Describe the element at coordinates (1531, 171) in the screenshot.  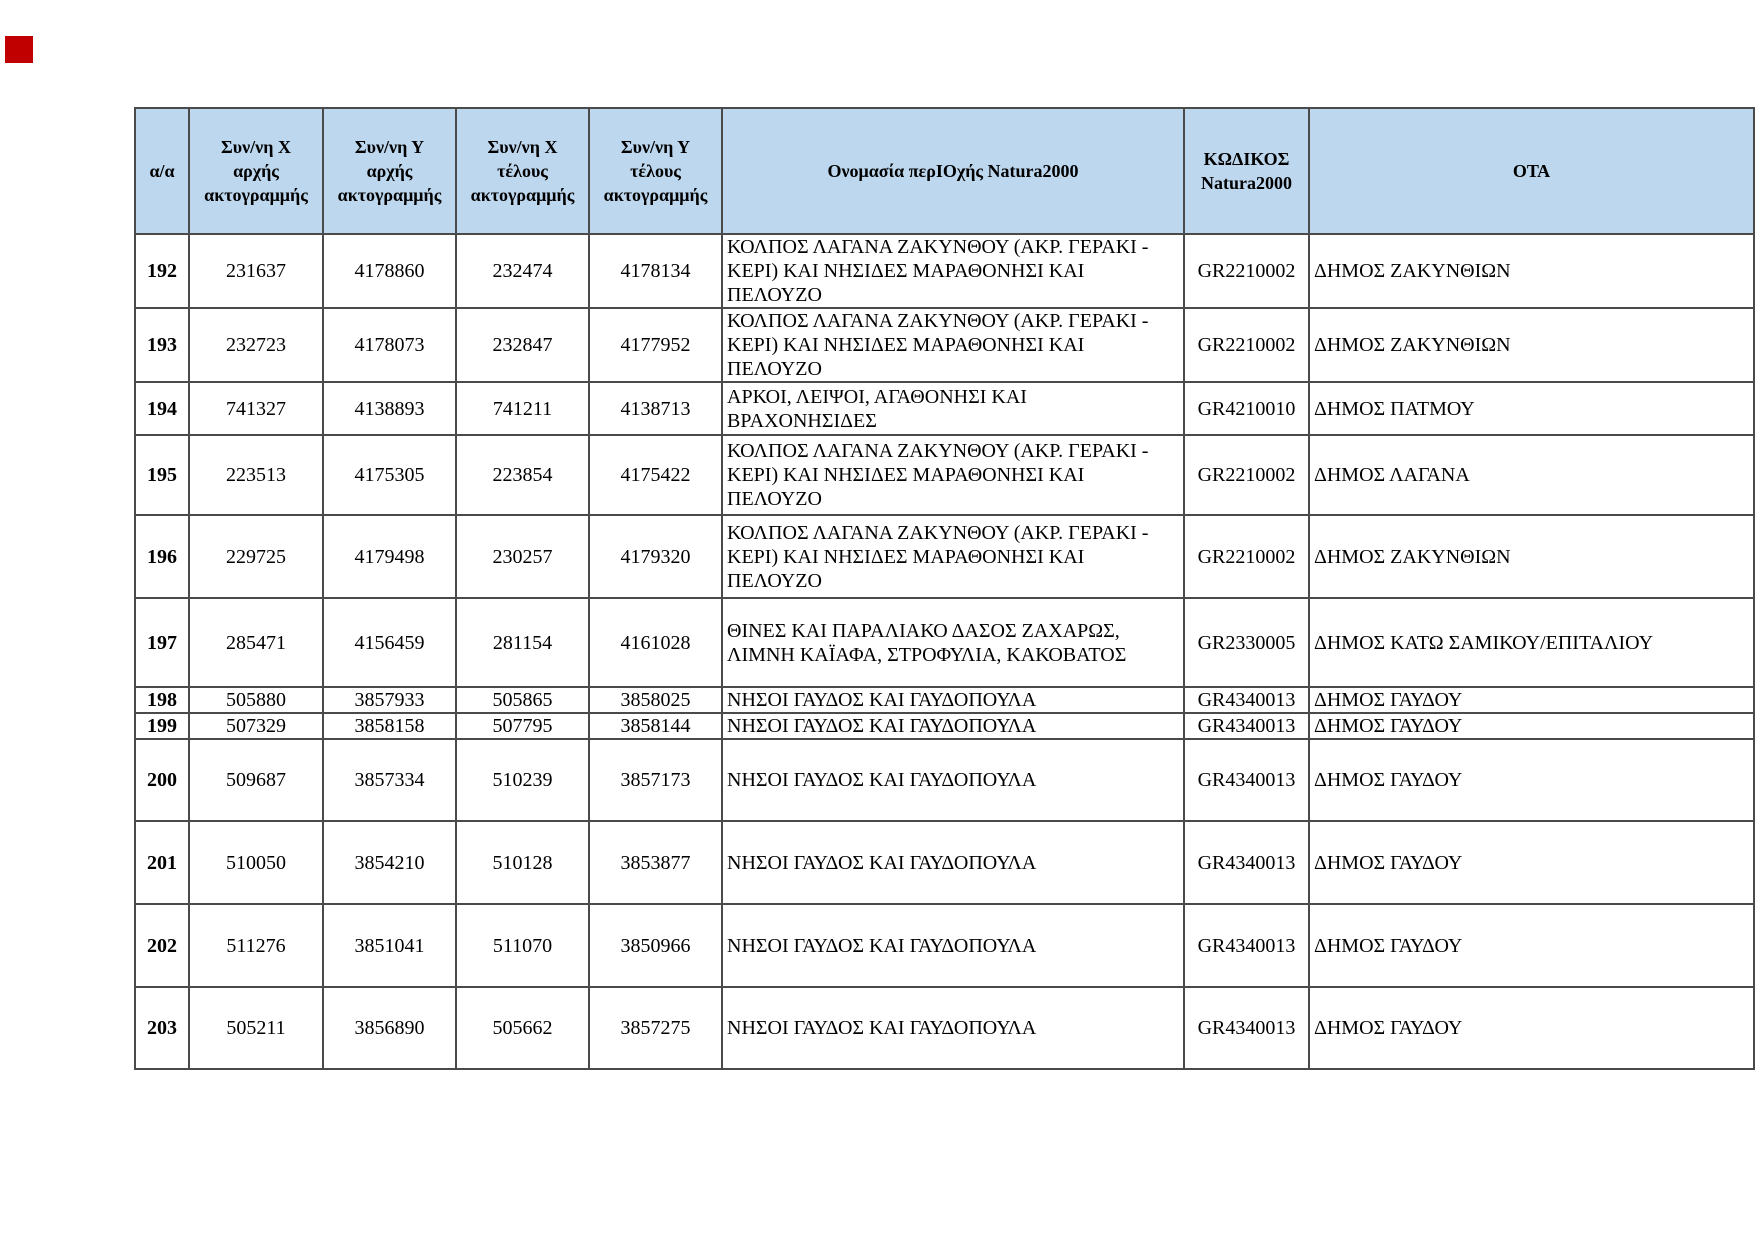
I see `header-ota: ΟΤΑ` at that location.